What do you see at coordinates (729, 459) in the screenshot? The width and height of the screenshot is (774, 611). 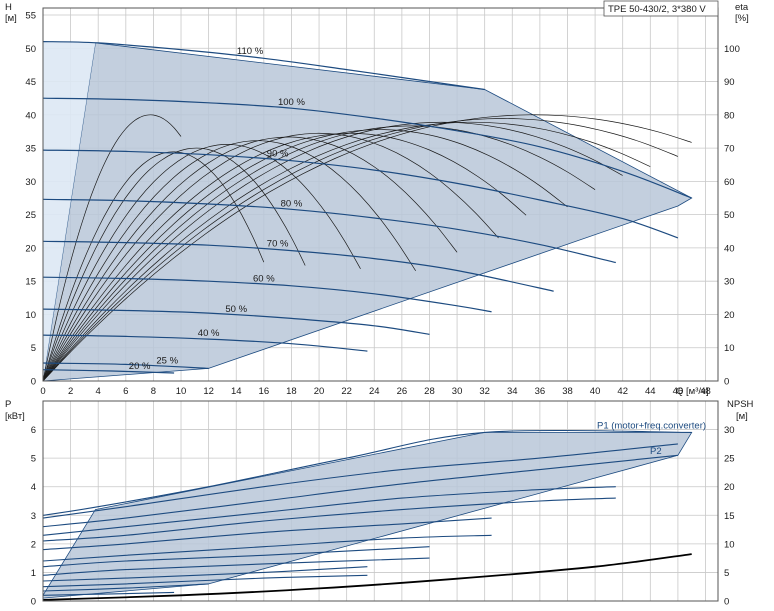 I see `npsh-tick-label: 25` at bounding box center [729, 459].